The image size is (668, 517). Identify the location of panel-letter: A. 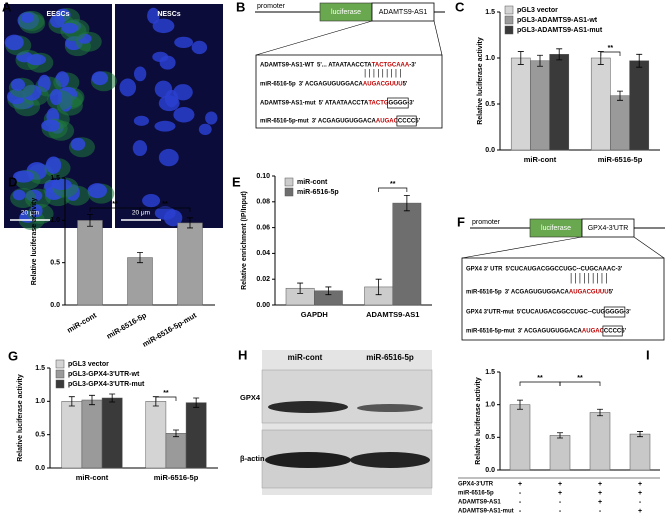
(7, 7).